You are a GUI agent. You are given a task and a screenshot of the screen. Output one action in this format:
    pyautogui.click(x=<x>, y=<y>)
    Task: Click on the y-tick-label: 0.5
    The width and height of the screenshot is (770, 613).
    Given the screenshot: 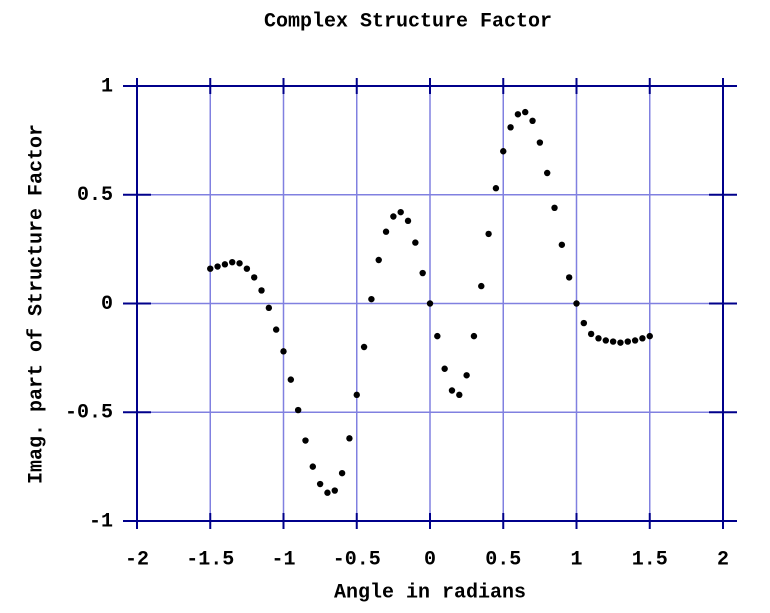 What is the action you would take?
    pyautogui.click(x=95, y=195)
    